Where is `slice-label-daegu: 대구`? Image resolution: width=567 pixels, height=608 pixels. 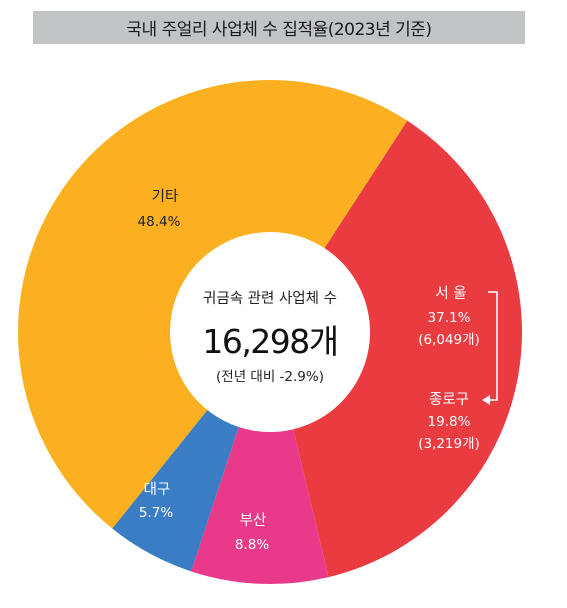
slice-label-daegu: 대구 is located at coordinates (157, 489).